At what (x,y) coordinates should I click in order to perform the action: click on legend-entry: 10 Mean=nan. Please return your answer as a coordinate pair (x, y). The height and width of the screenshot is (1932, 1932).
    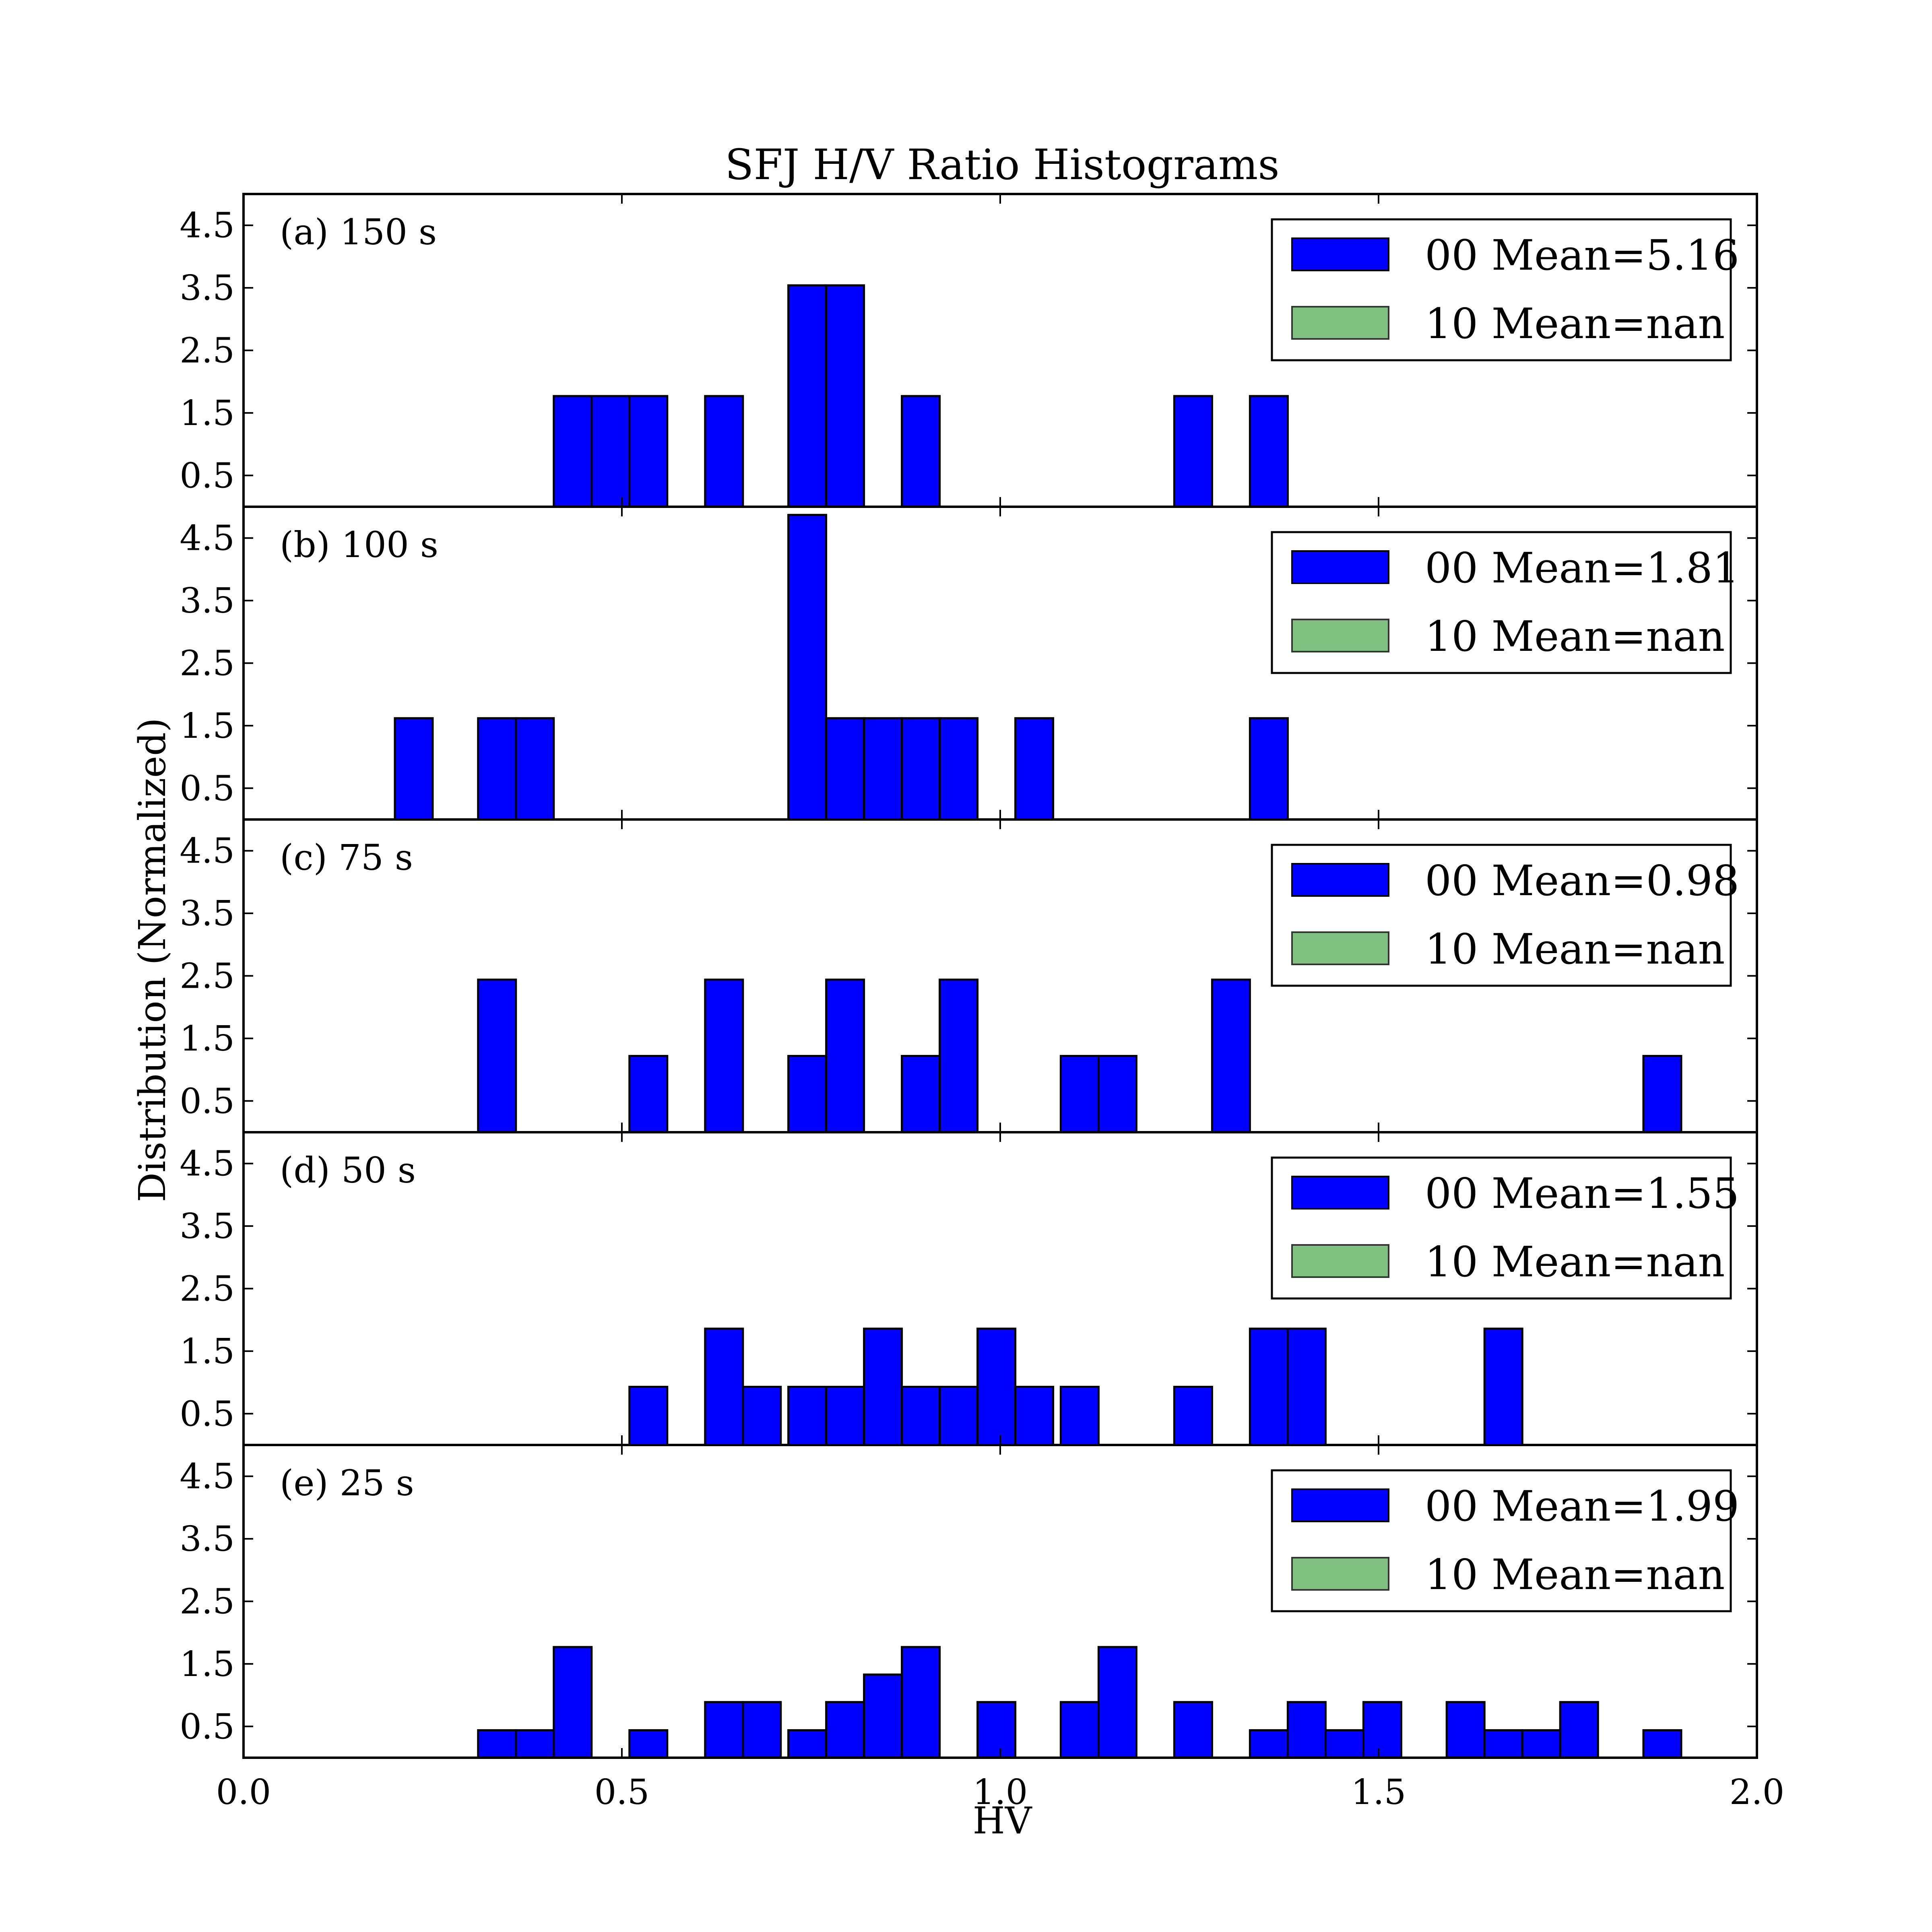
    Looking at the image, I should click on (1575, 949).